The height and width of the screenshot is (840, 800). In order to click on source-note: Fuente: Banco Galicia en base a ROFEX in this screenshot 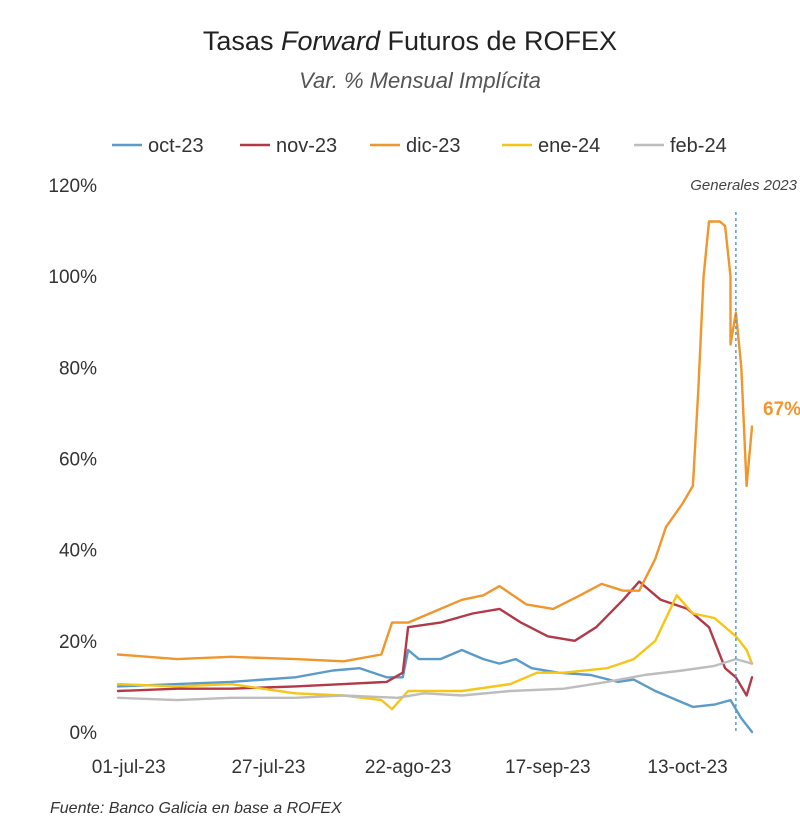, I will do `click(196, 808)`.